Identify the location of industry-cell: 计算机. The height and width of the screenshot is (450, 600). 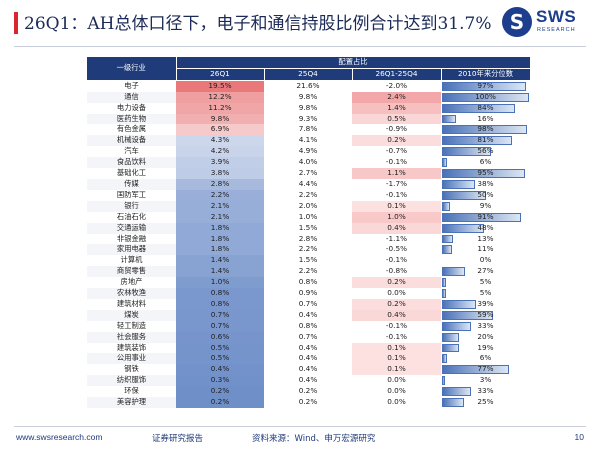
(131, 261).